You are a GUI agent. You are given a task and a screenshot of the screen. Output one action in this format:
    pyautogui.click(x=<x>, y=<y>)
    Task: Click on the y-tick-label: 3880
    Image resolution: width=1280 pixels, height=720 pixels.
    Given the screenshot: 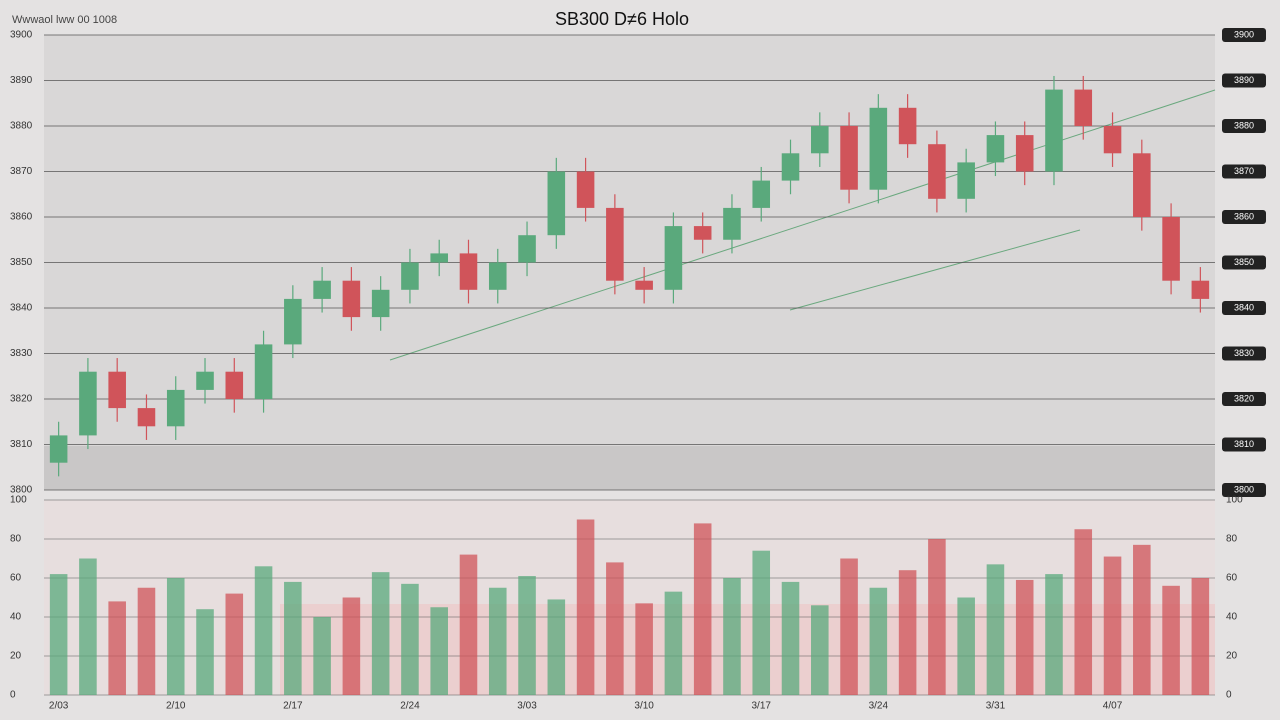 What is the action you would take?
    pyautogui.click(x=21, y=126)
    